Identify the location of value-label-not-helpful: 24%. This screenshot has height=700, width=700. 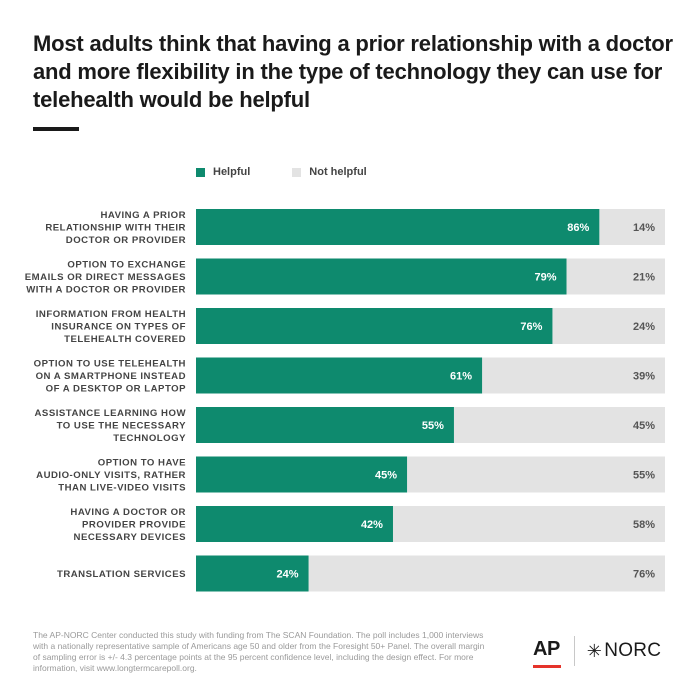
(644, 327).